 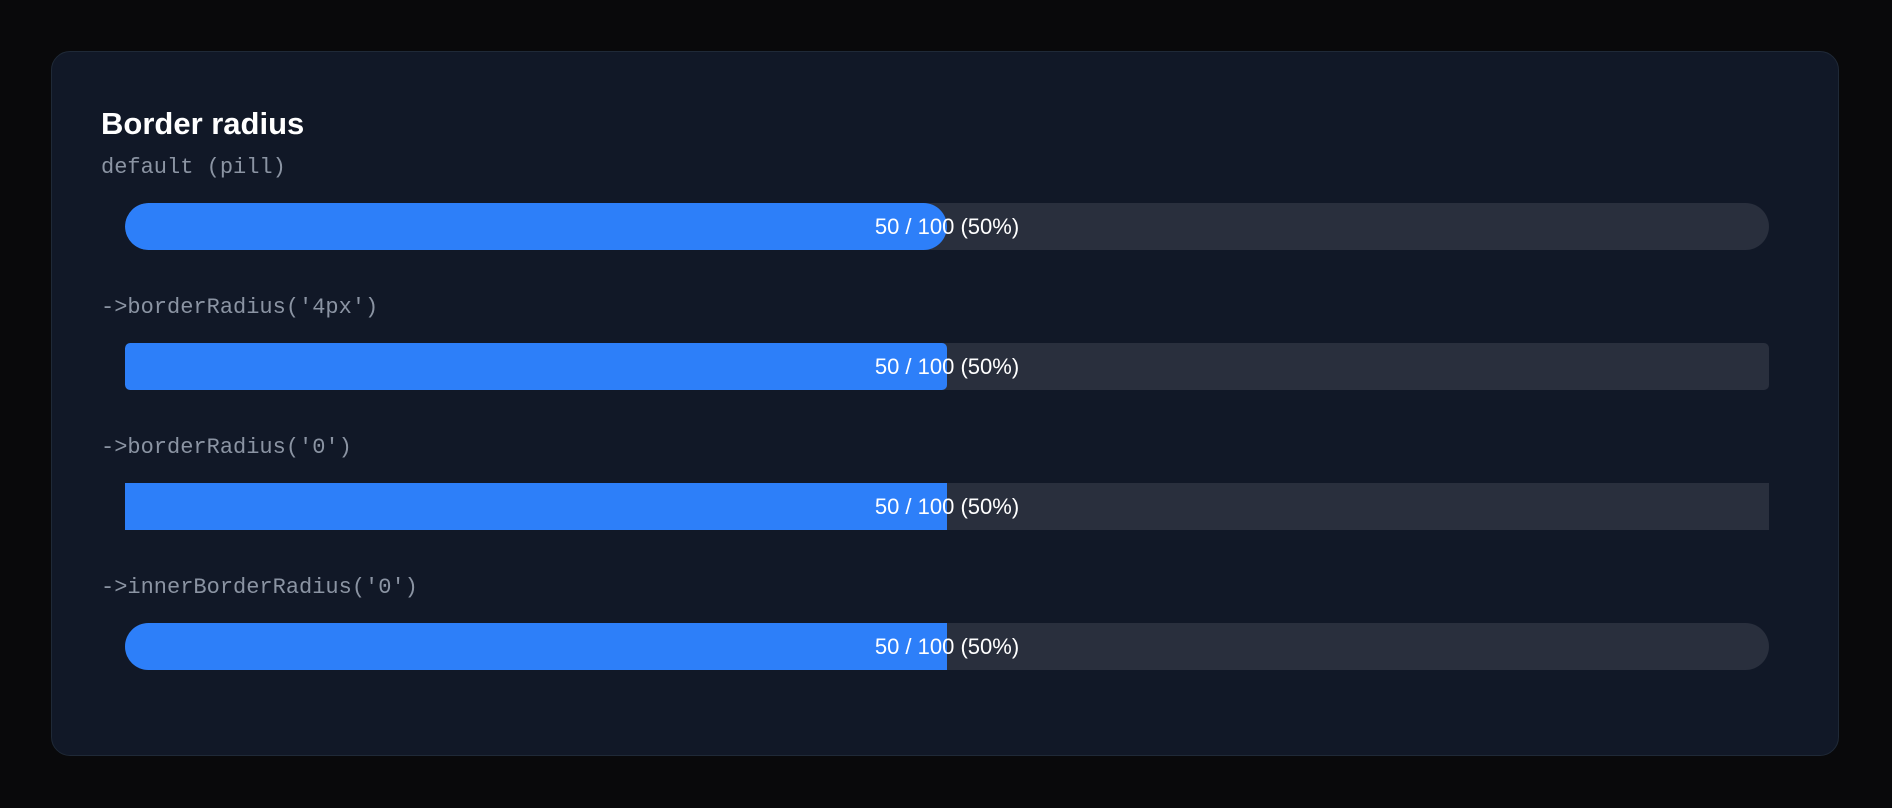 I want to click on code-label: default (pill), so click(x=193, y=167).